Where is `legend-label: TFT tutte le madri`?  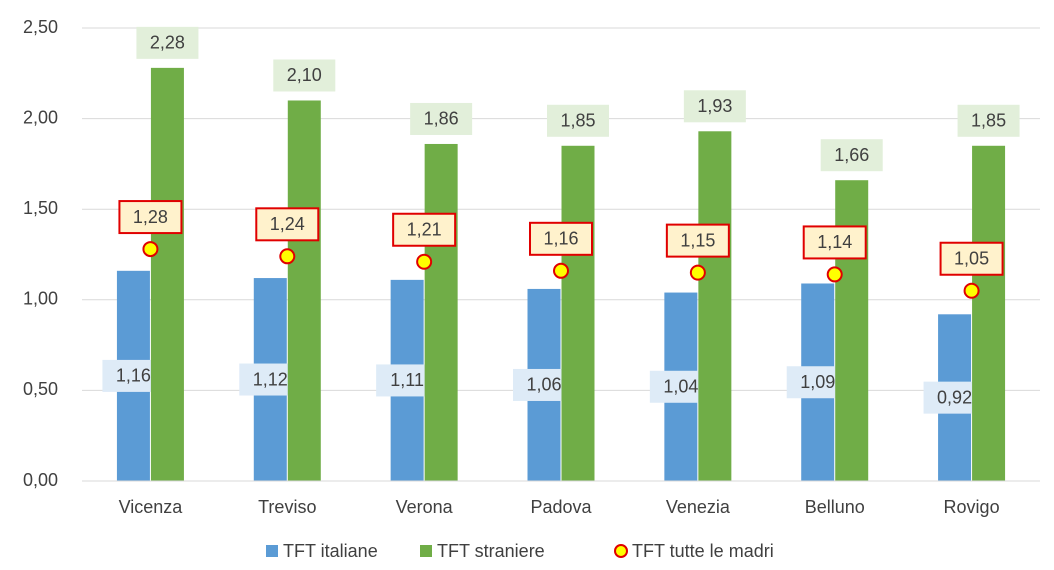
legend-label: TFT tutte le madri is located at coordinates (703, 551).